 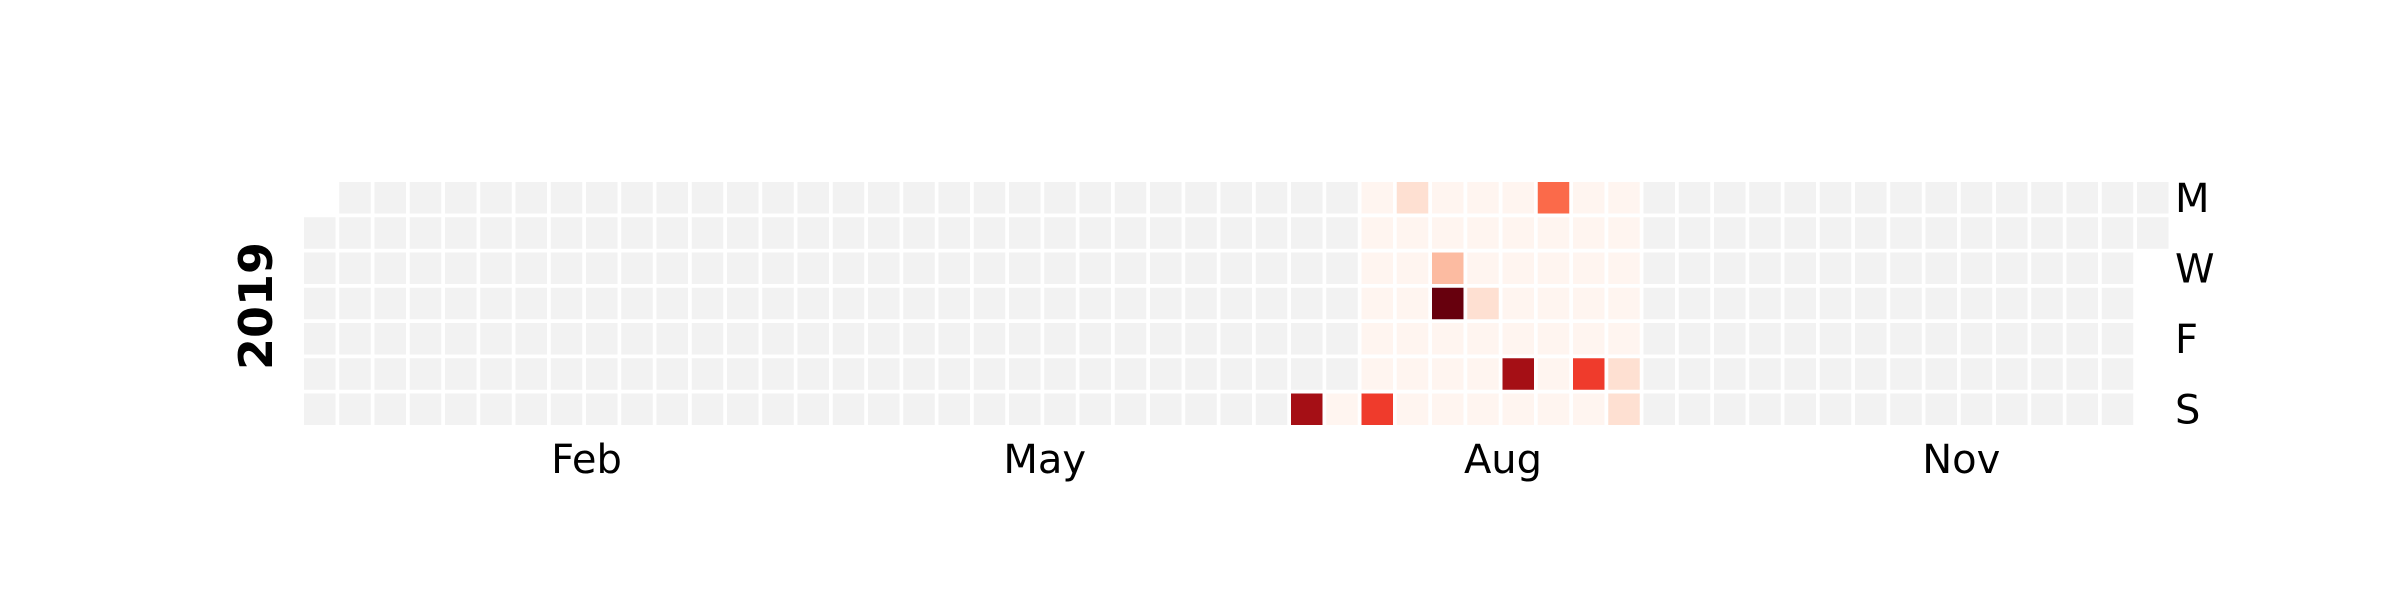 I want to click on weekday-label: F, so click(x=2186, y=340).